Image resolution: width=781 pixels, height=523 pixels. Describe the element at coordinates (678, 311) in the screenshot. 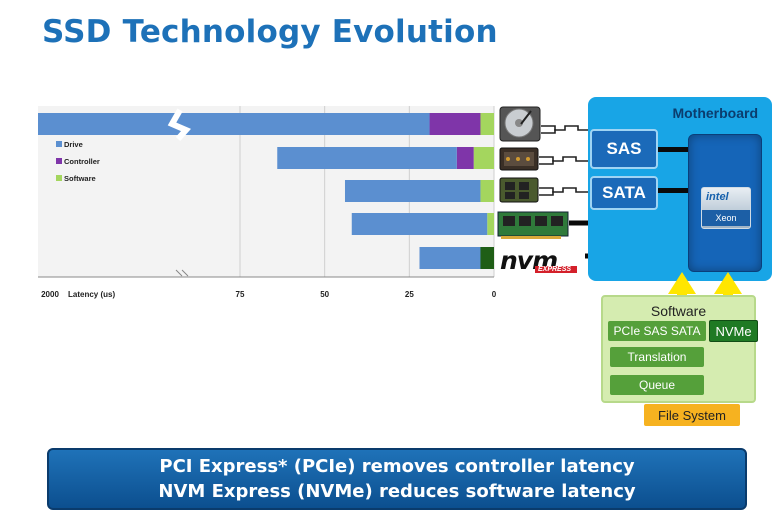

I see `software-title: Software` at that location.